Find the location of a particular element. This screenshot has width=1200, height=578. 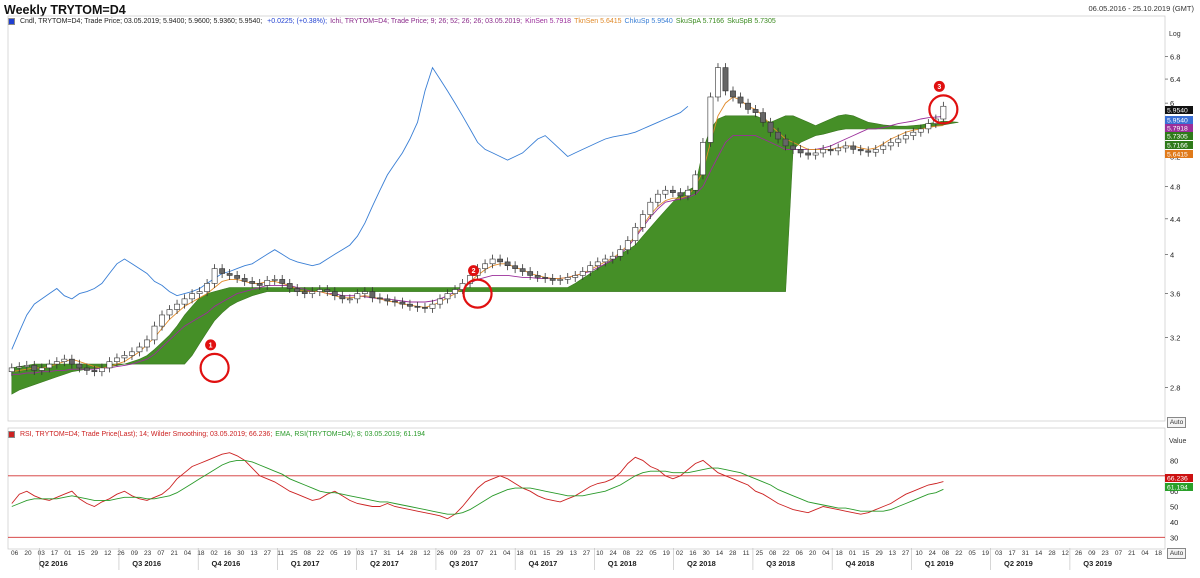

x-day-label: 31 is located at coordinates (1026, 553).